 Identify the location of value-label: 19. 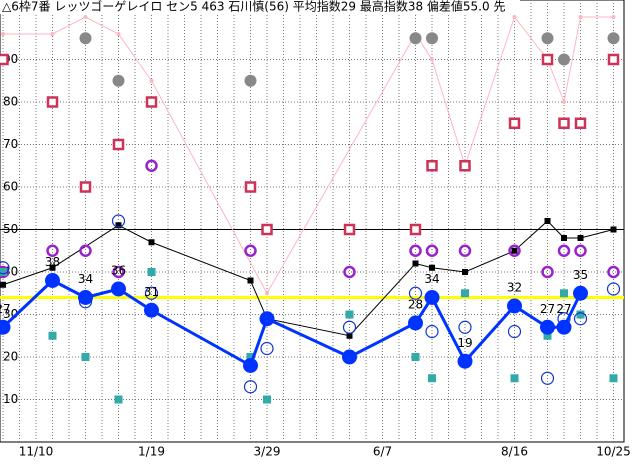
(464, 343).